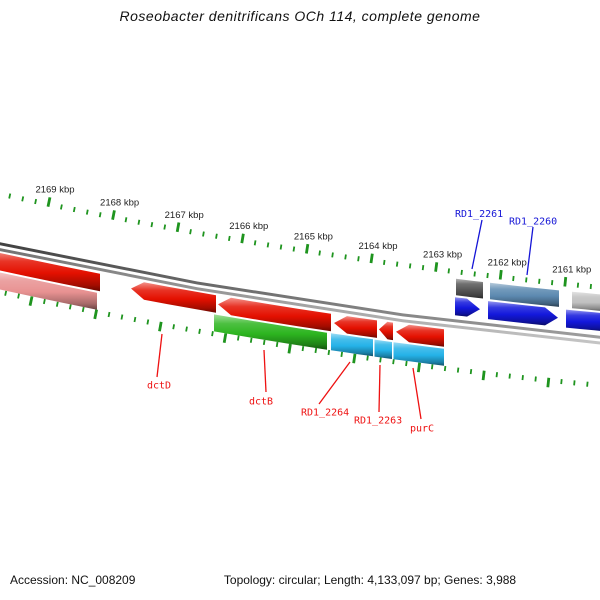 The width and height of the screenshot is (600, 600). What do you see at coordinates (173, 297) in the screenshot?
I see `gene-arrow-dctD` at bounding box center [173, 297].